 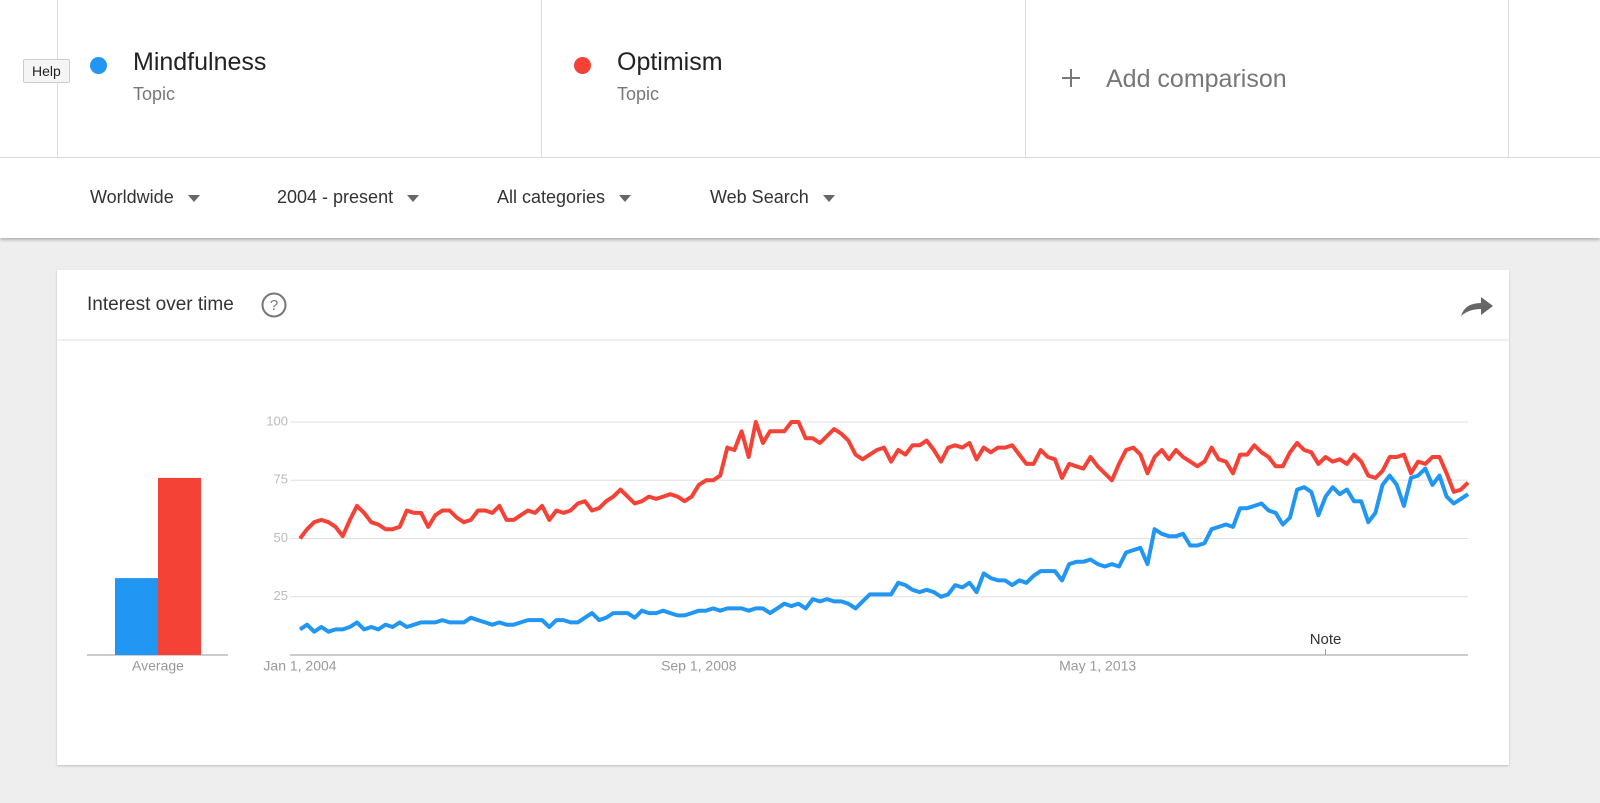 I want to click on help-tooltip: Help, so click(x=46, y=71).